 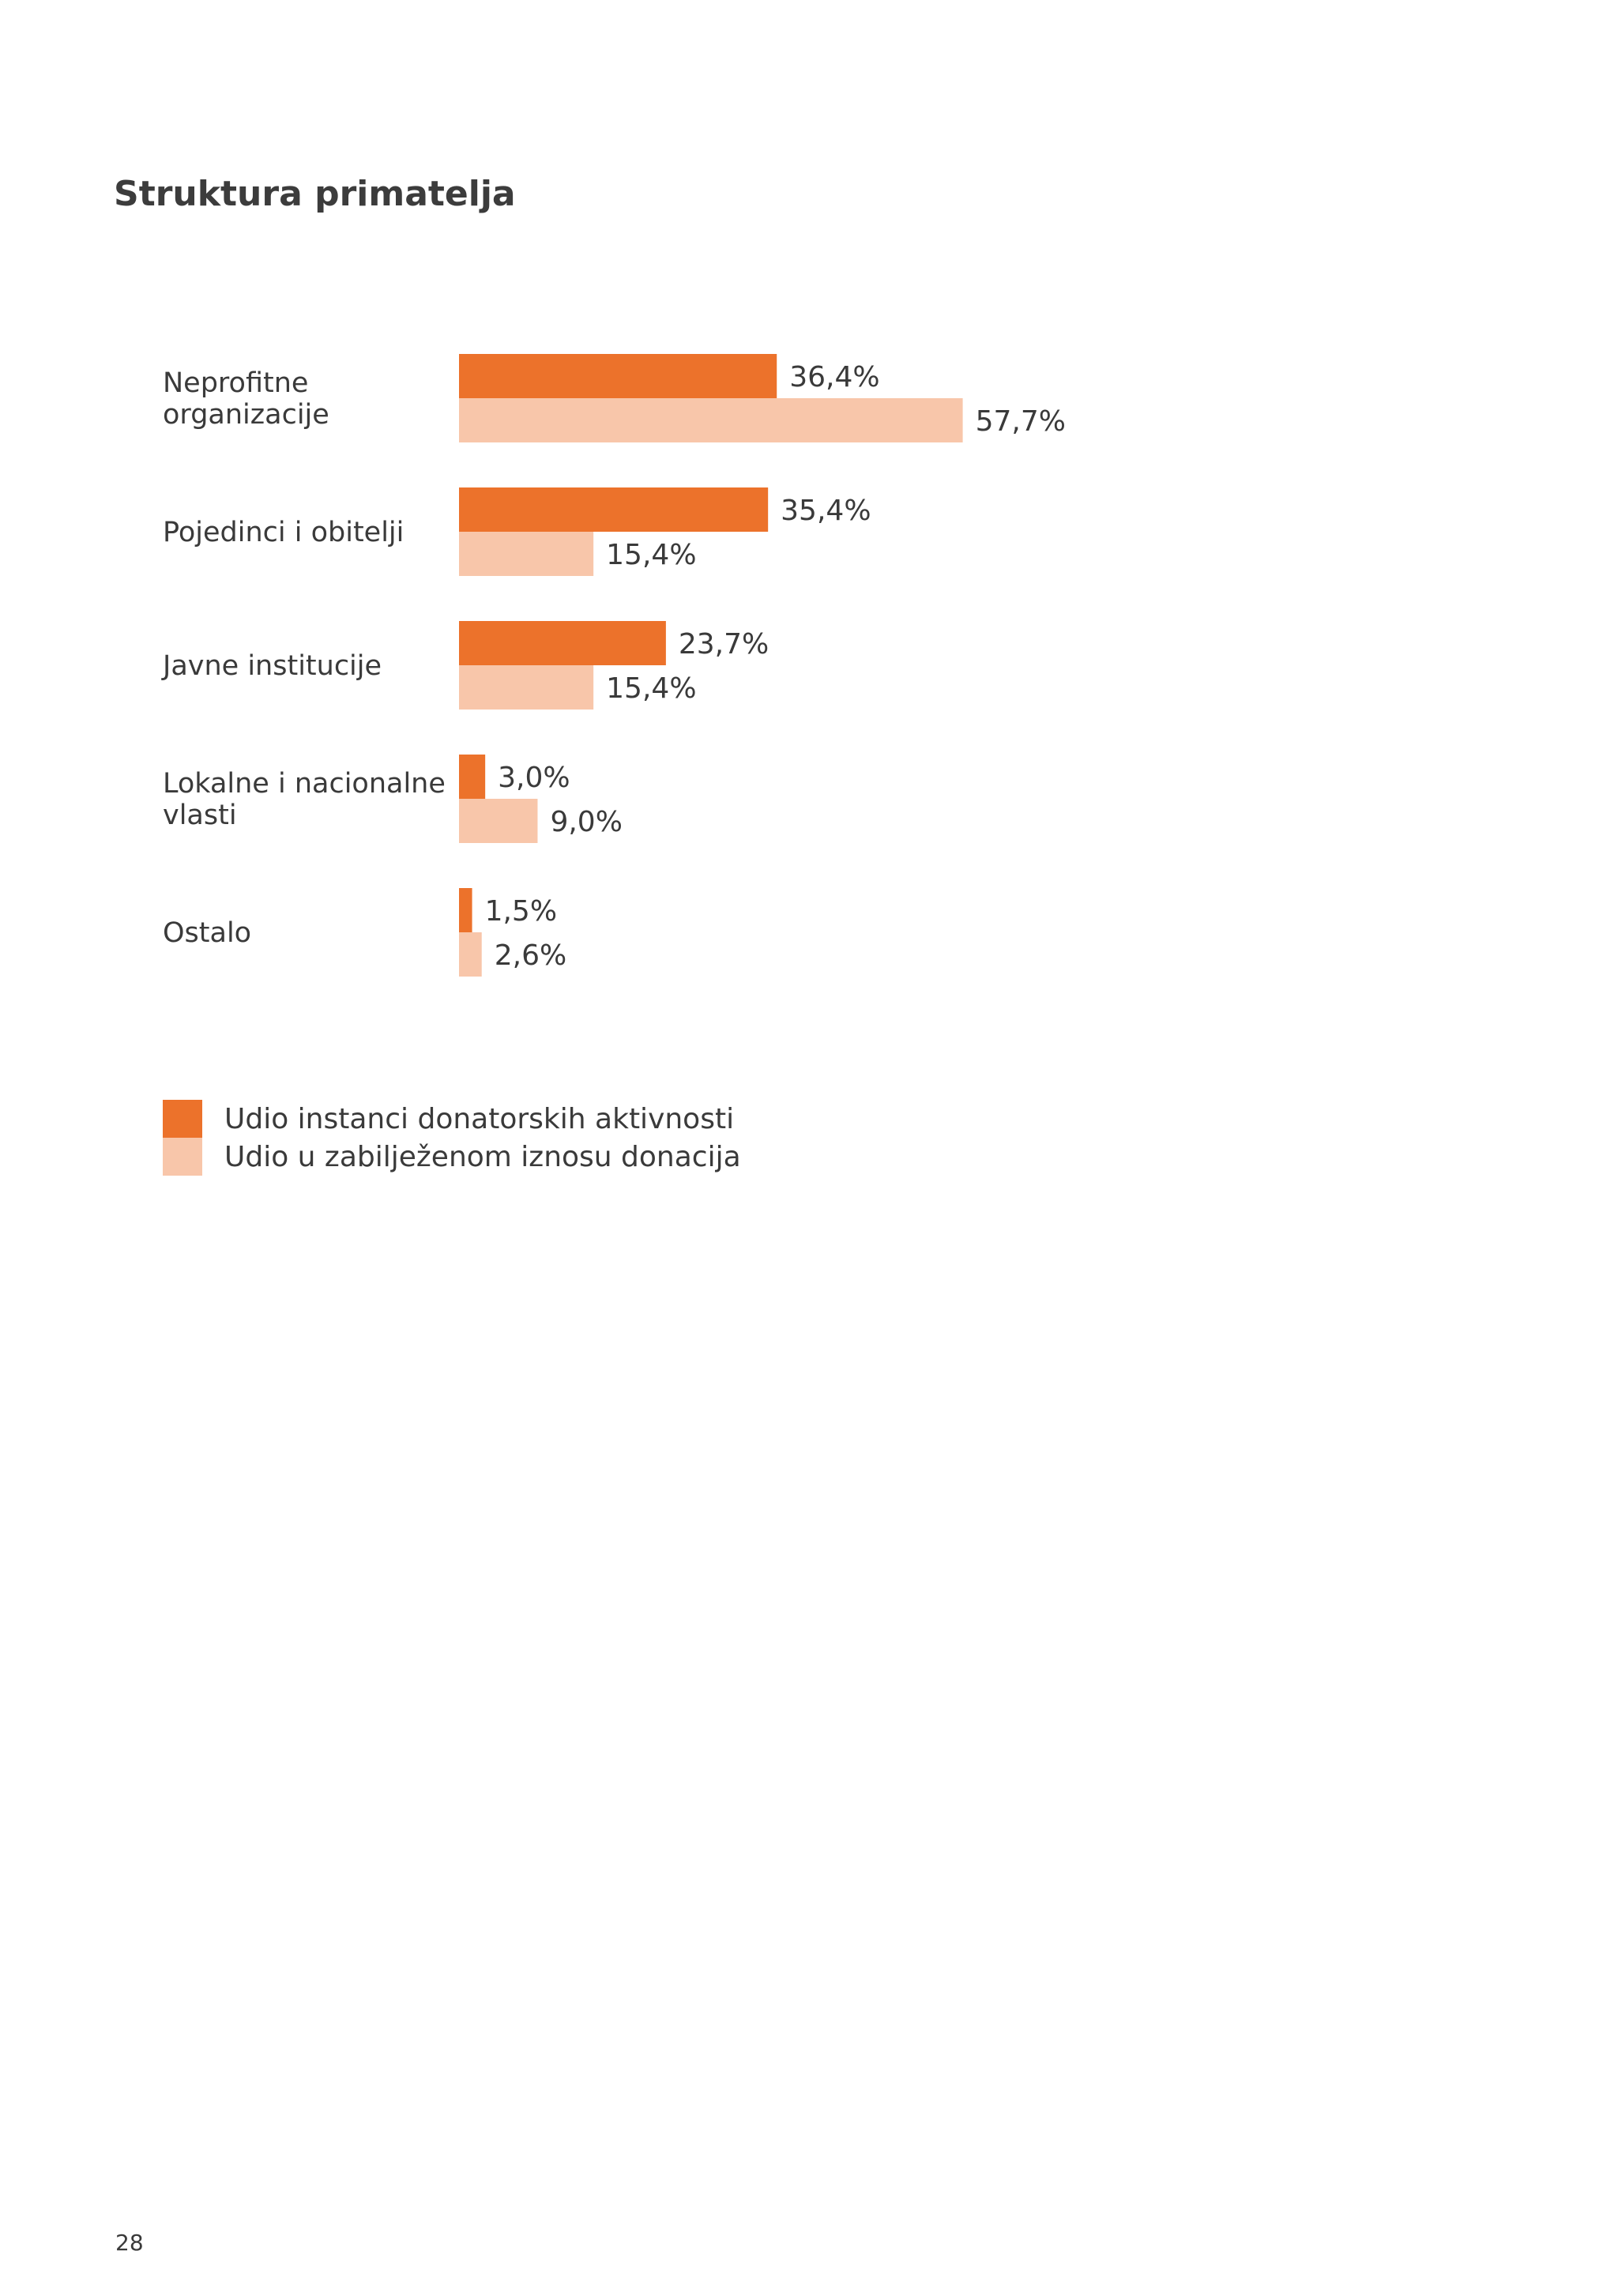 I want to click on legend-item-series-2: Udio u zabilježenom iznosu donacija, so click(x=452, y=1157).